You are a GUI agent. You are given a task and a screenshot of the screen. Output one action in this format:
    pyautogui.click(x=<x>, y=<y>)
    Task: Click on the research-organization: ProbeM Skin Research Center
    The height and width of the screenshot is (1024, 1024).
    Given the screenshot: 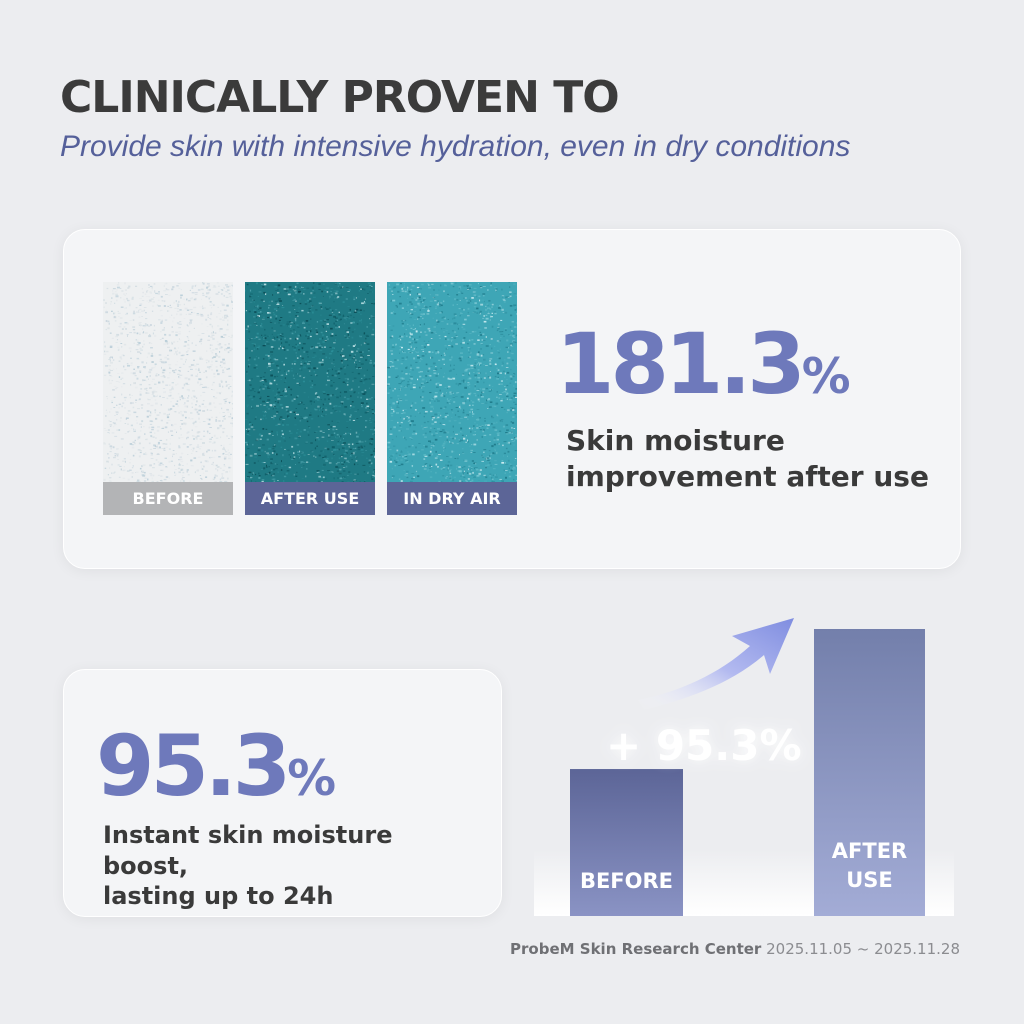 What is the action you would take?
    pyautogui.click(x=636, y=949)
    